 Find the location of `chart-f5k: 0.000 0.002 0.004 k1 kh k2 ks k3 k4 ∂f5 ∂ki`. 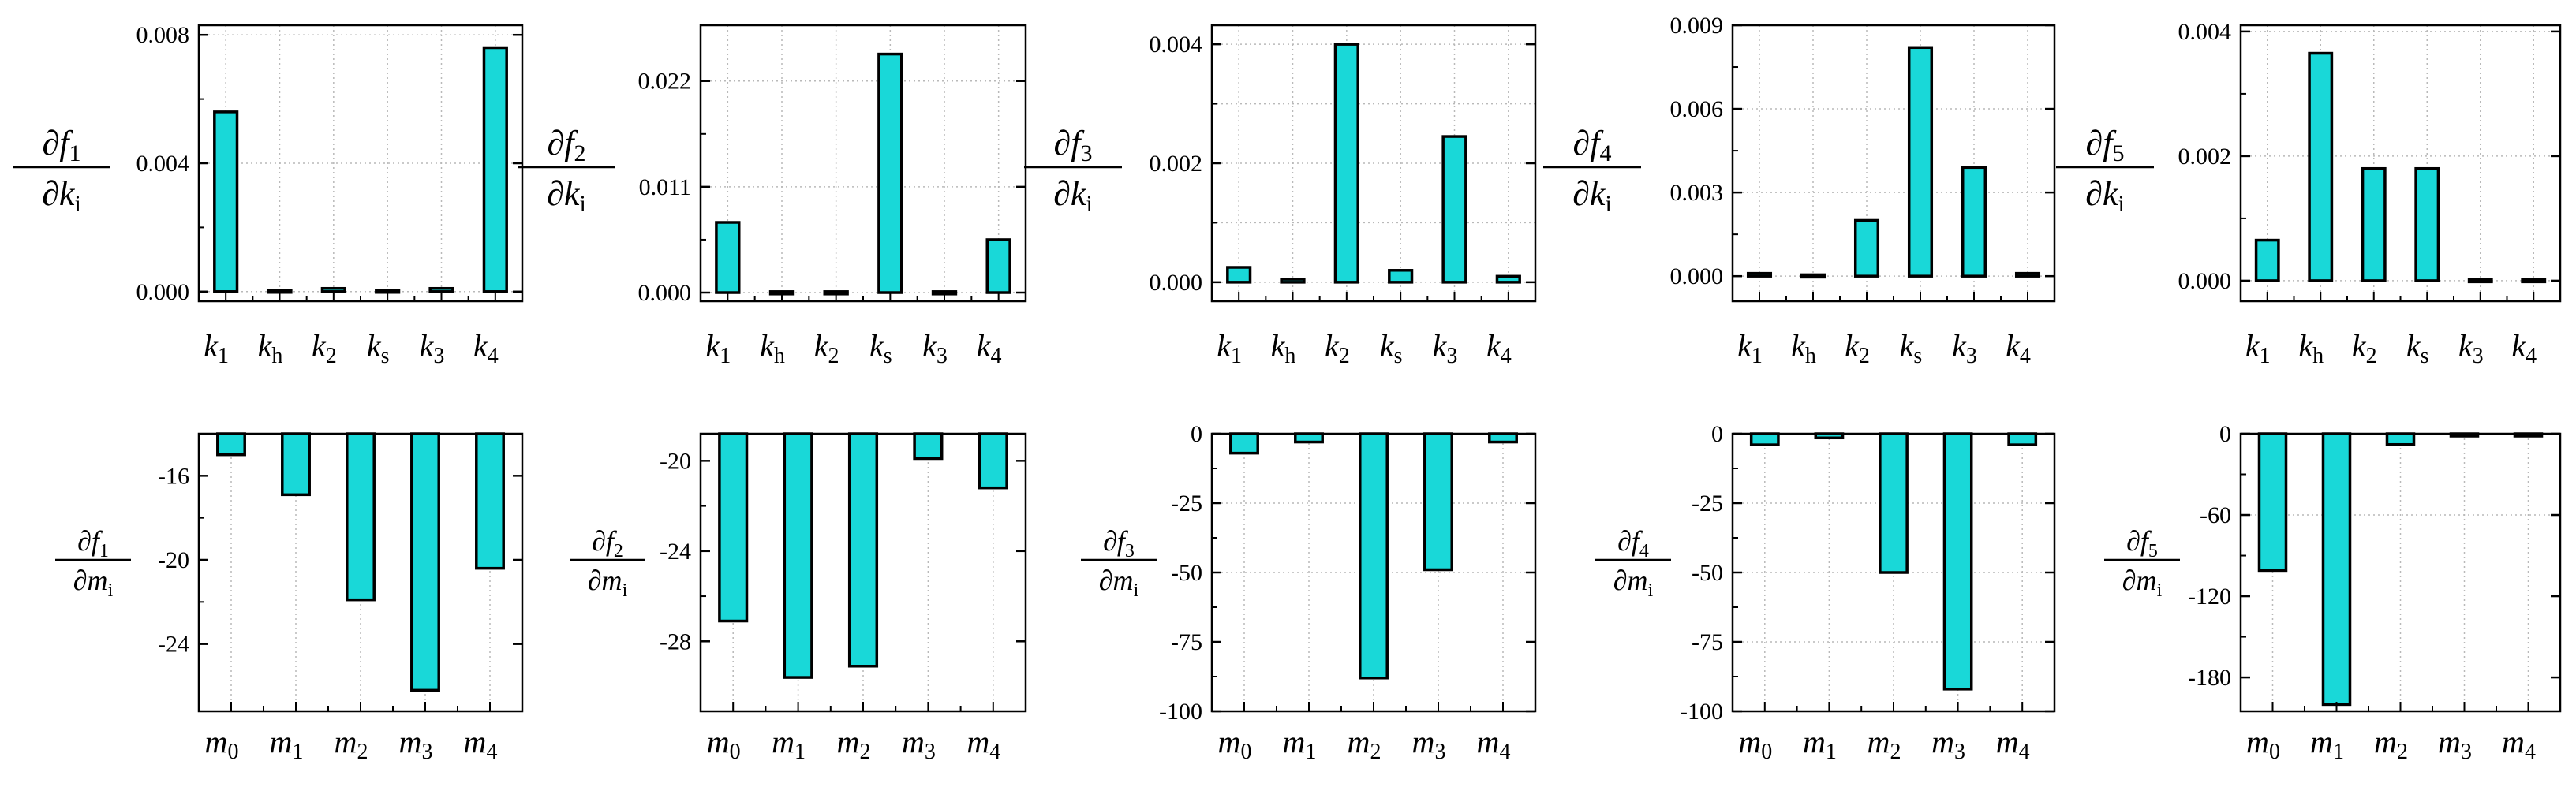

chart-f5k: 0.000 0.002 0.004 k1 kh k2 ks k3 k4 ∂f5 ∂ki is located at coordinates (2309, 193).